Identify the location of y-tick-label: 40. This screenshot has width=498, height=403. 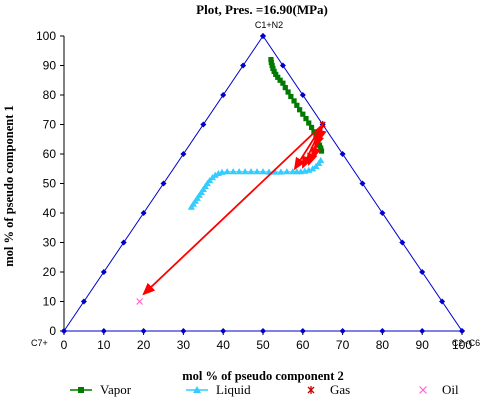
(50, 213).